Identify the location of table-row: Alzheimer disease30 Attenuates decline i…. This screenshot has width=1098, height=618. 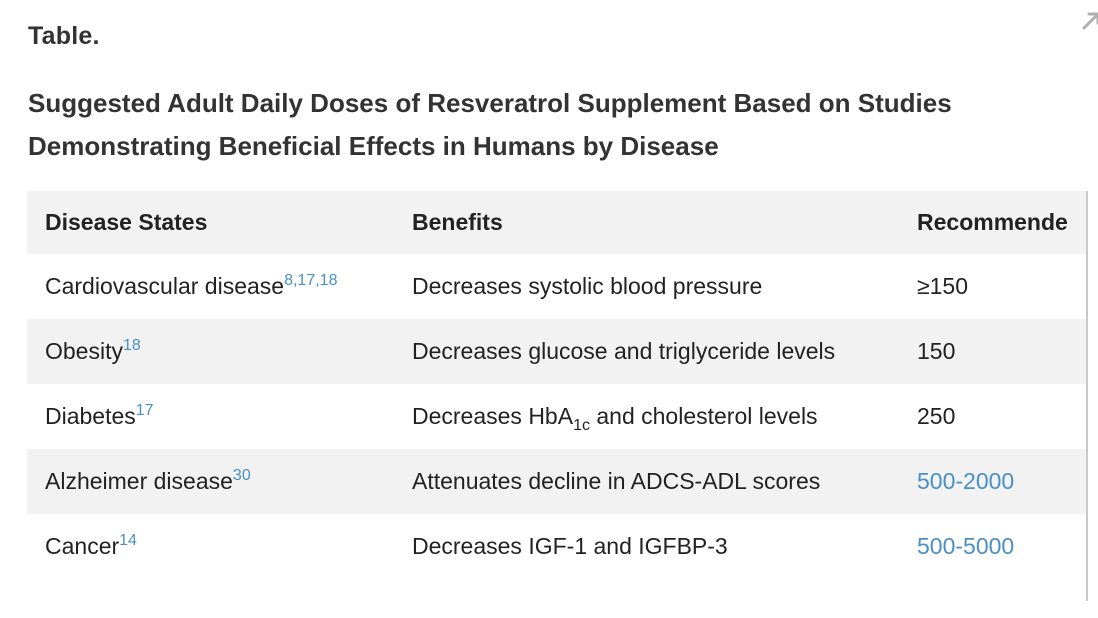
(556, 481).